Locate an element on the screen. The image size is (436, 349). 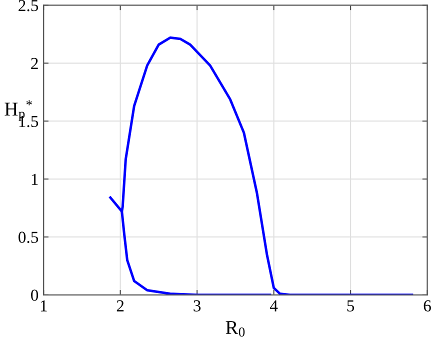
y-tick-label: 1 is located at coordinates (35, 179).